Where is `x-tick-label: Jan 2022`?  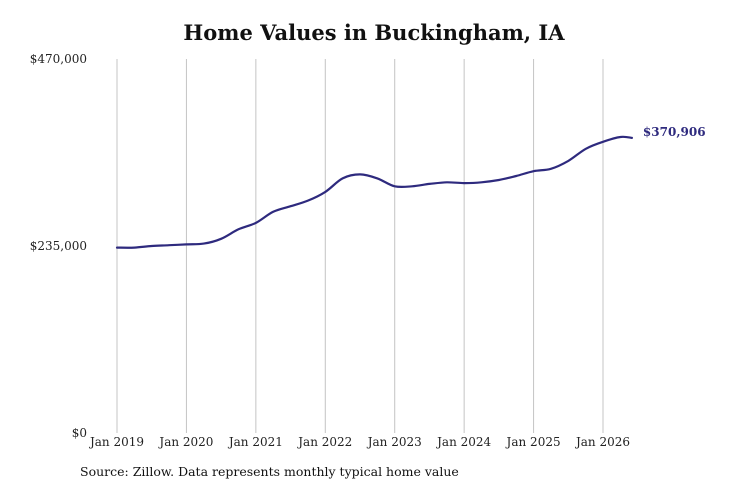 x-tick-label: Jan 2022 is located at coordinates (324, 442).